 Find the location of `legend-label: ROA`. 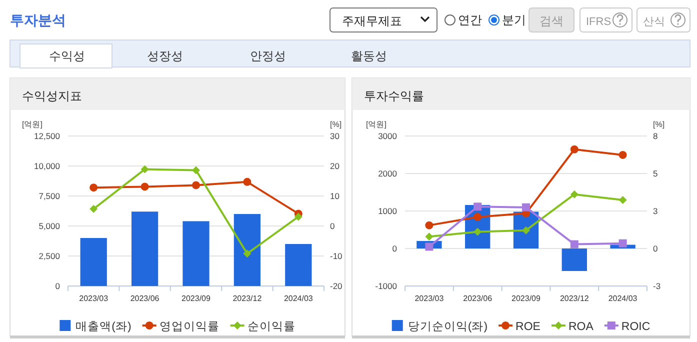

legend-label: ROA is located at coordinates (581, 327).